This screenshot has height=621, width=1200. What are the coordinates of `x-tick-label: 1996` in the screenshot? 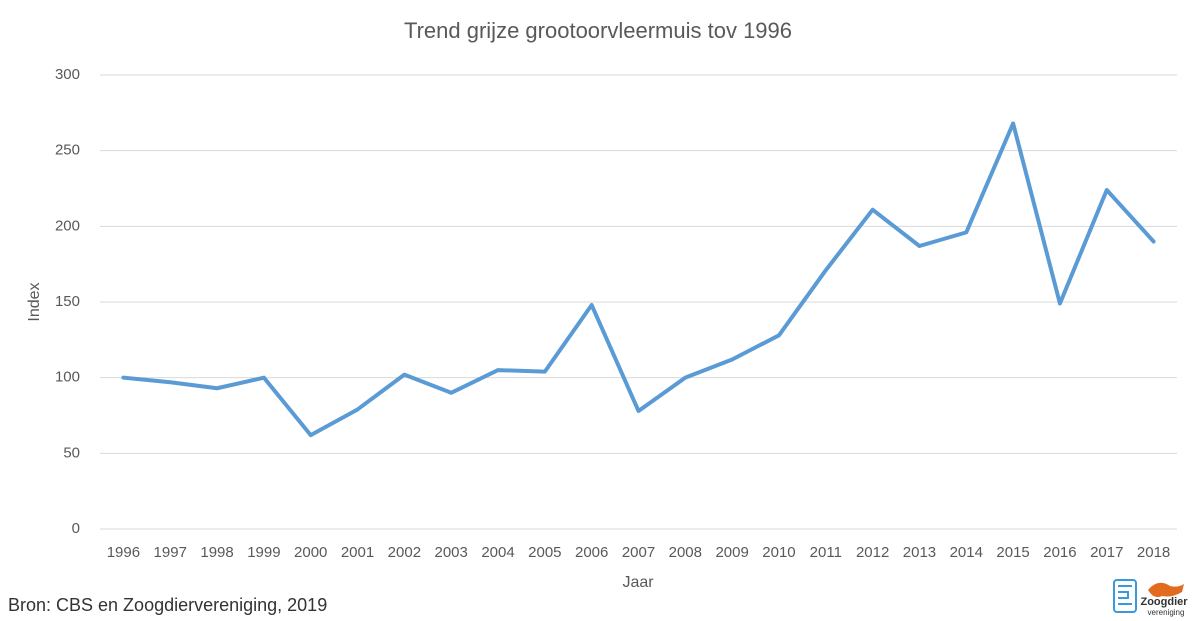 It's located at (123, 552).